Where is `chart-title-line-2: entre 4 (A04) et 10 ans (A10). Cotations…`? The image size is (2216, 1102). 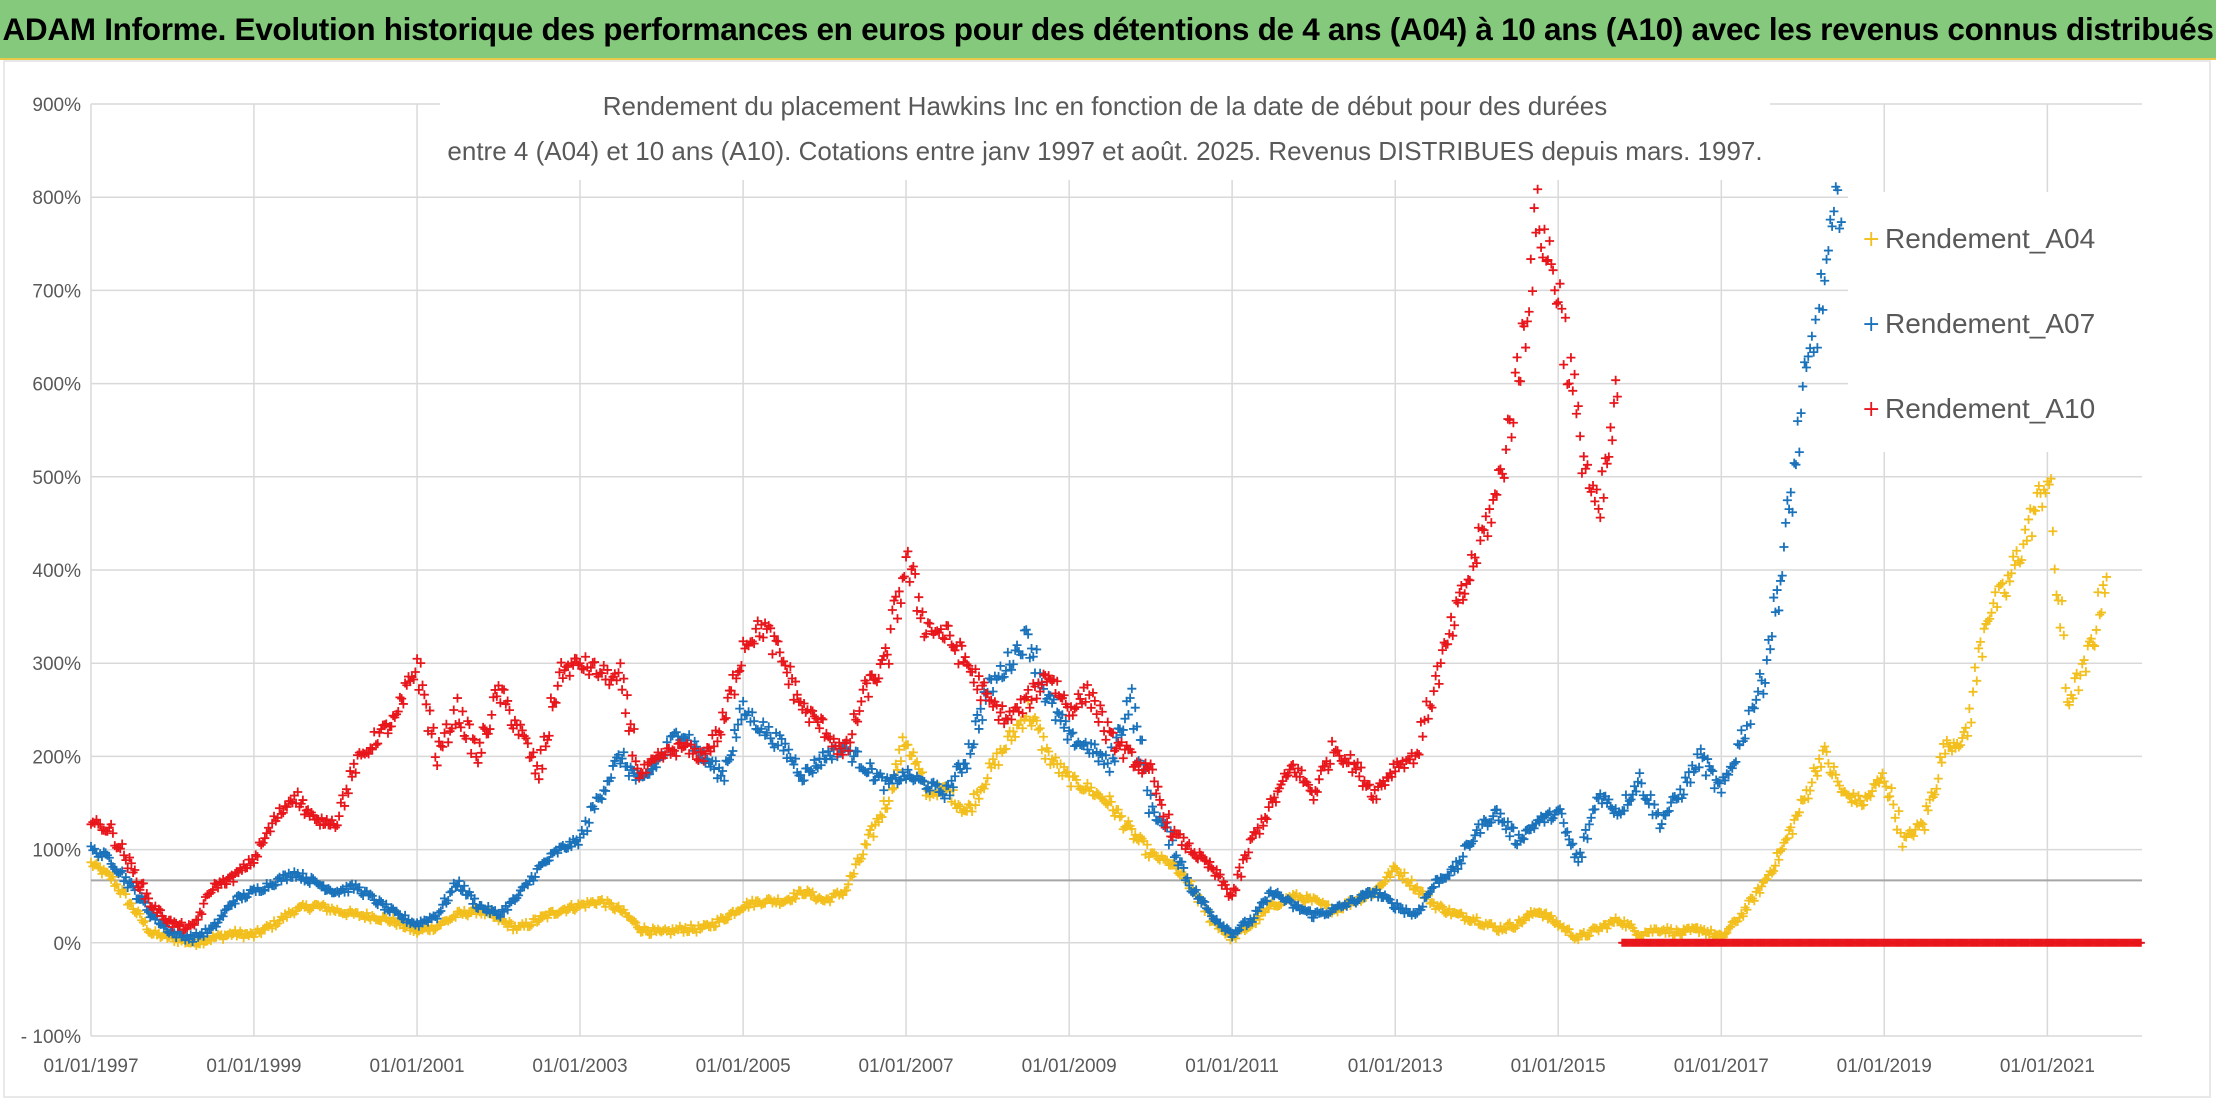 chart-title-line-2: entre 4 (A04) et 10 ans (A10). Cotations… is located at coordinates (1104, 151).